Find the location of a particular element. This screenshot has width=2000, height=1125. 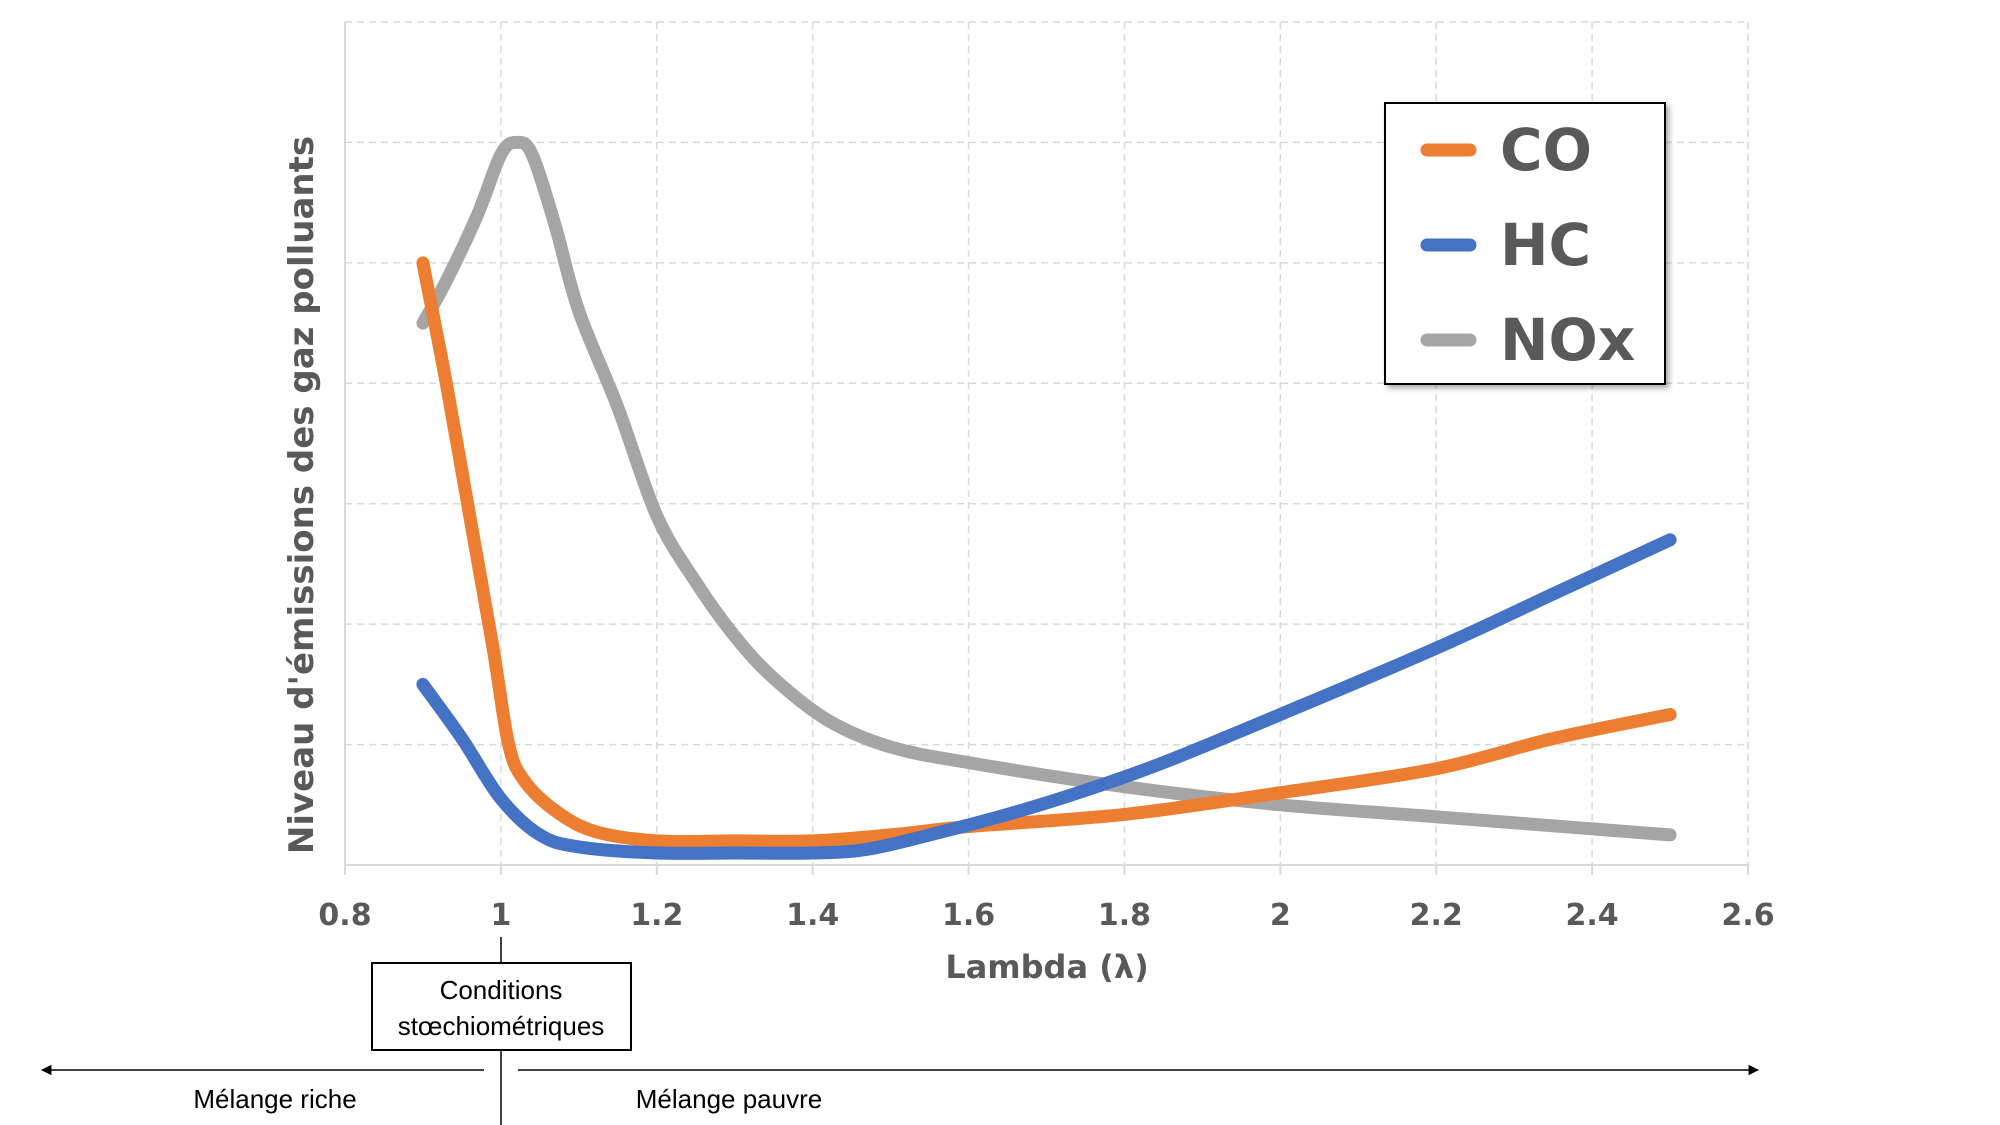

x-tick-label: 2 is located at coordinates (1280, 915).